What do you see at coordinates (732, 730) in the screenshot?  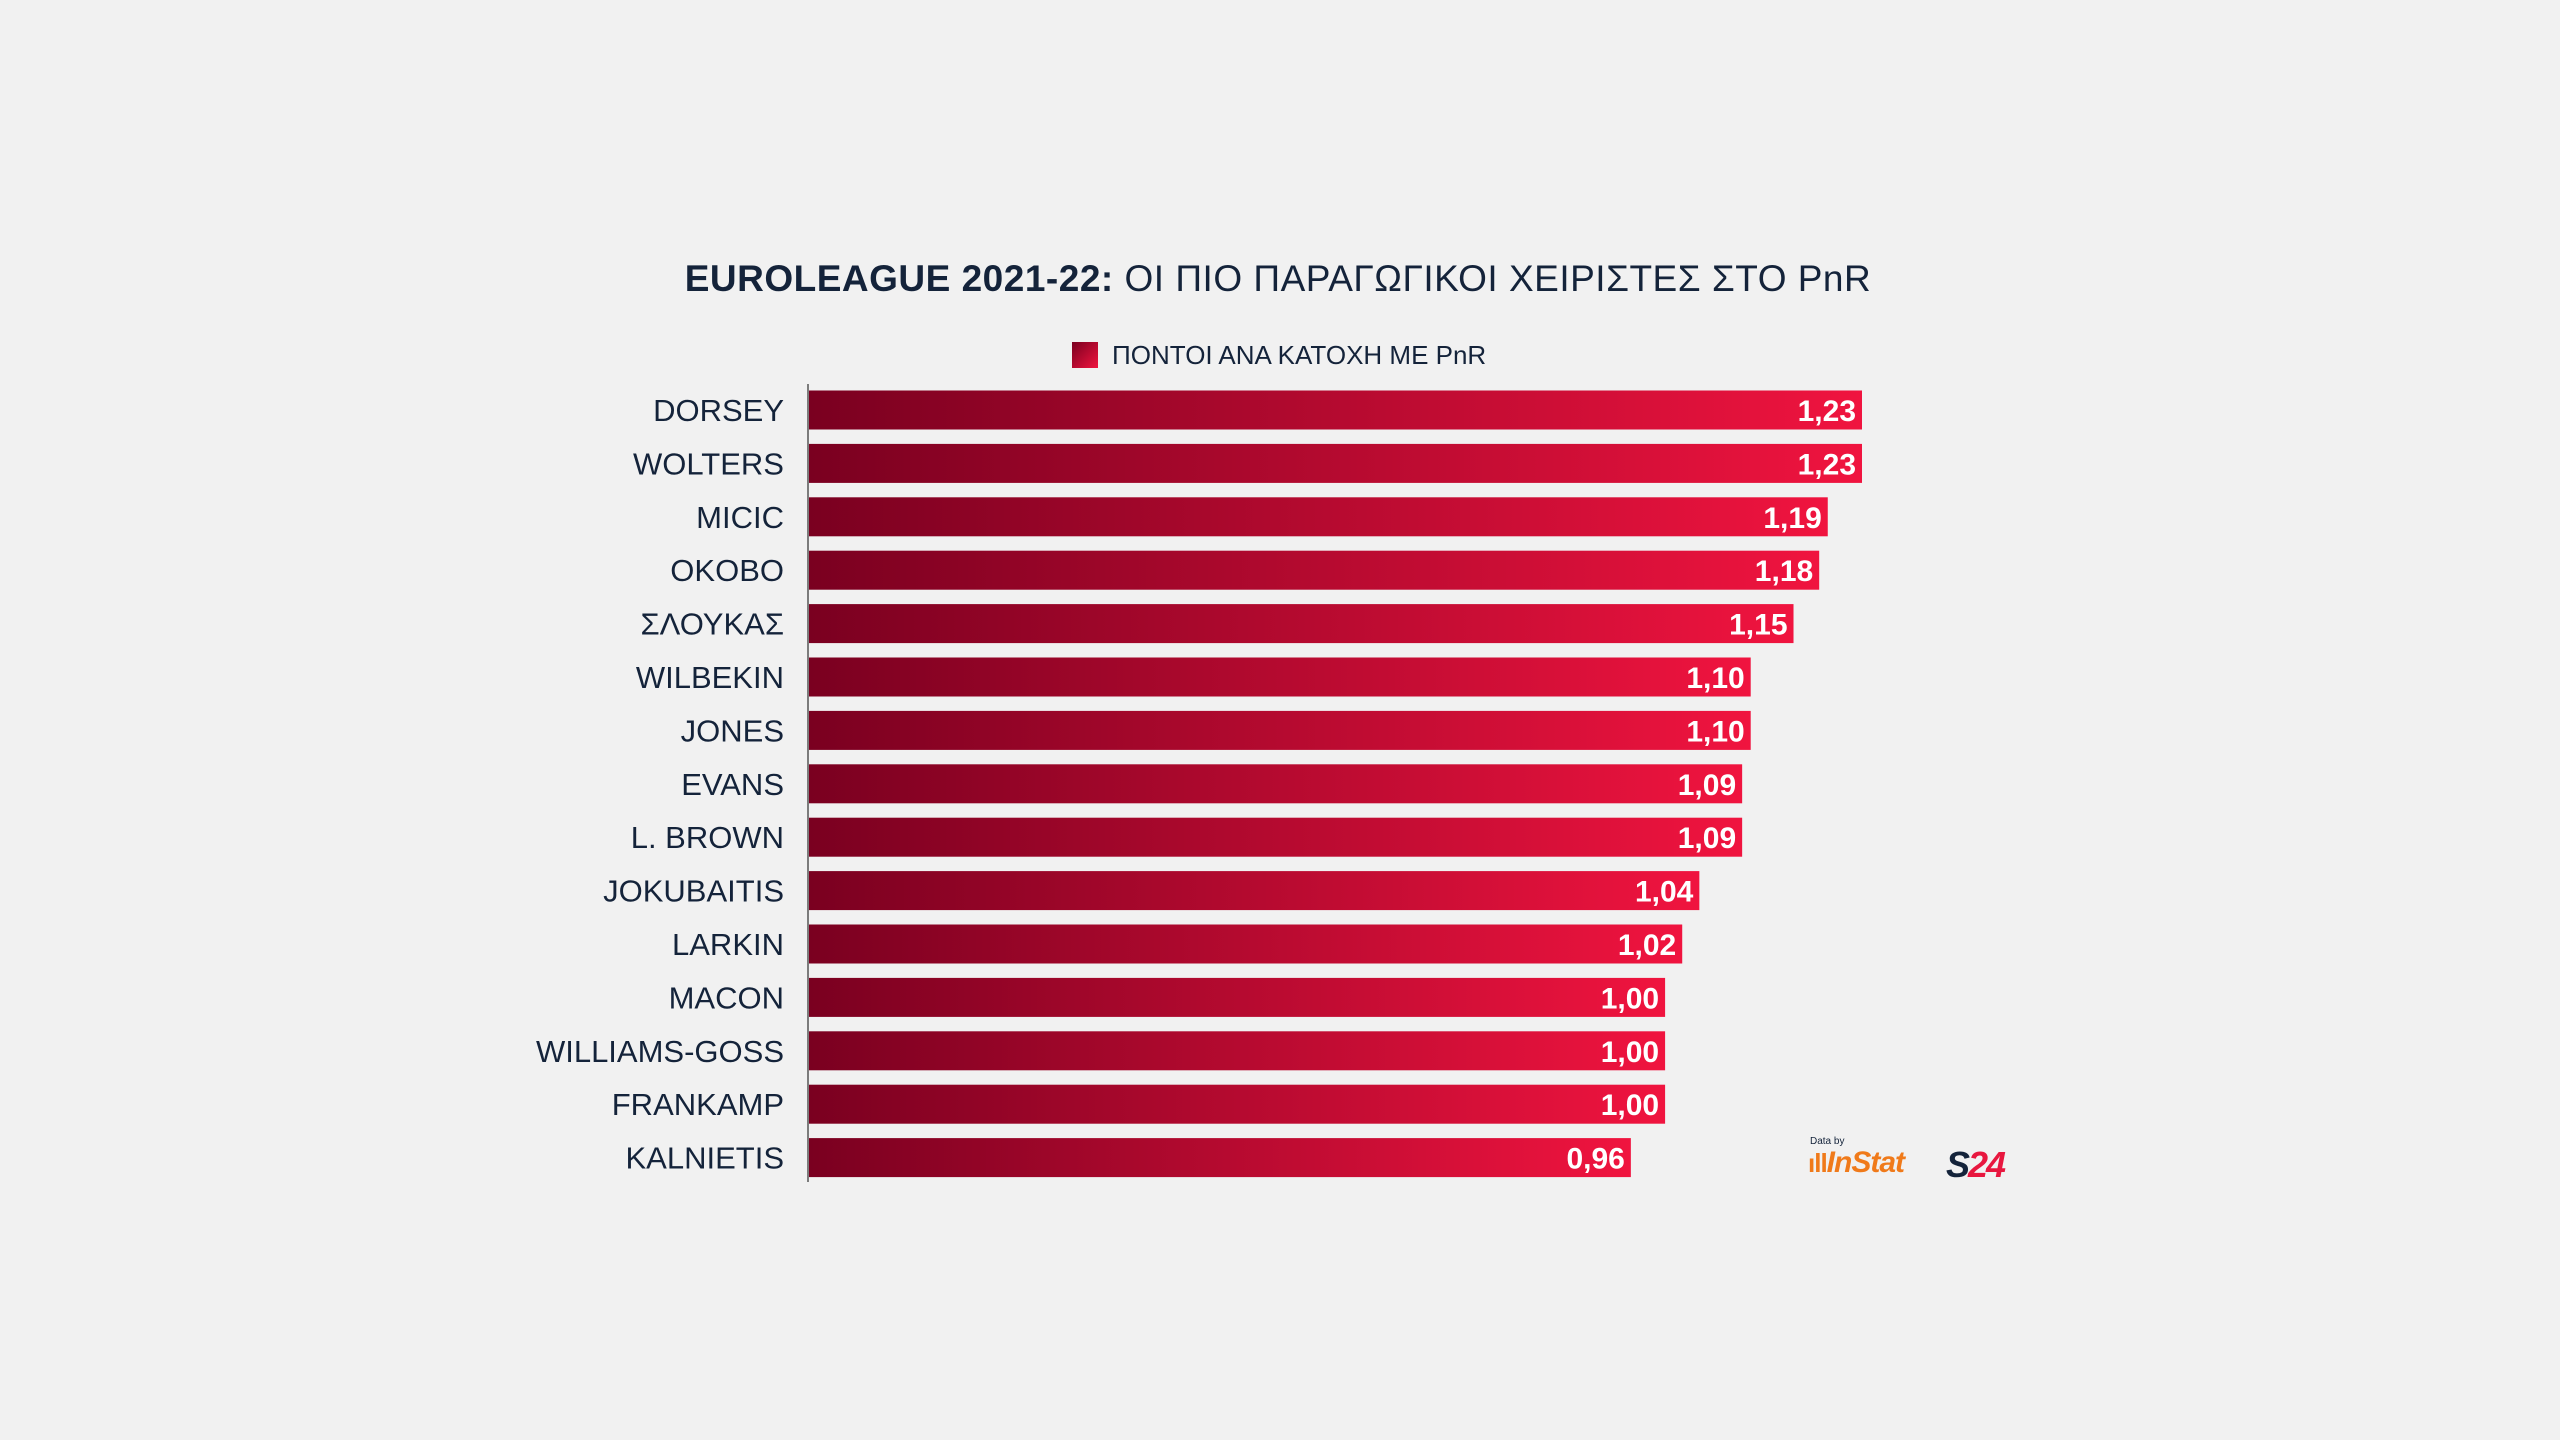 I see `category-label-6: JONES` at bounding box center [732, 730].